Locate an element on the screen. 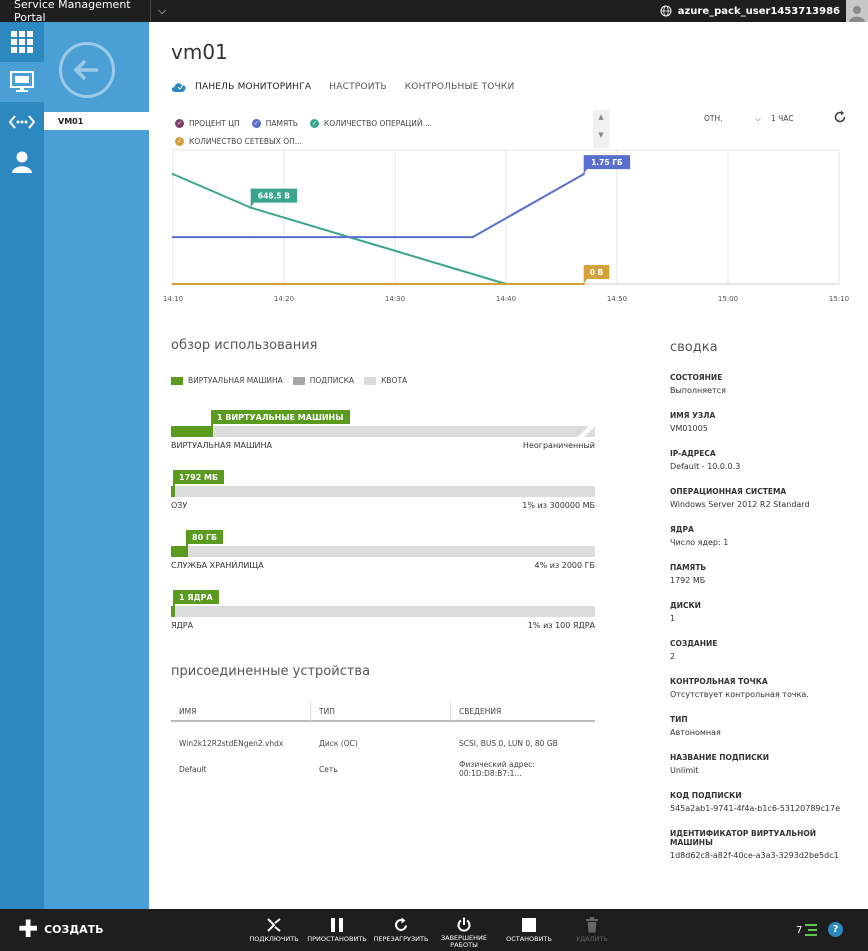 The width and height of the screenshot is (868, 951). divider is located at coordinates (150, 11).